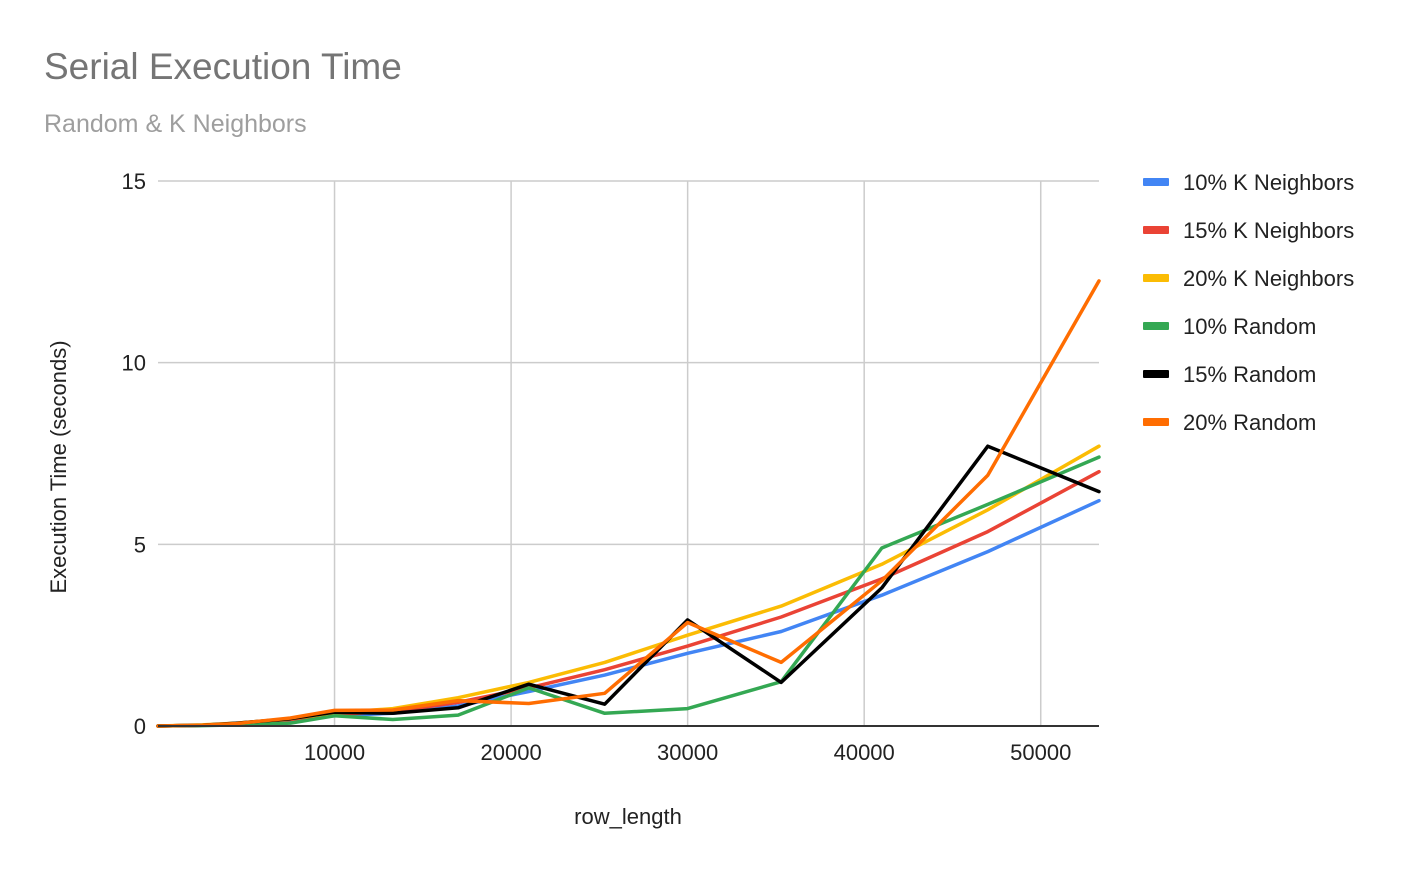  What do you see at coordinates (1268, 230) in the screenshot?
I see `legend-label: 15% K Neighbors` at bounding box center [1268, 230].